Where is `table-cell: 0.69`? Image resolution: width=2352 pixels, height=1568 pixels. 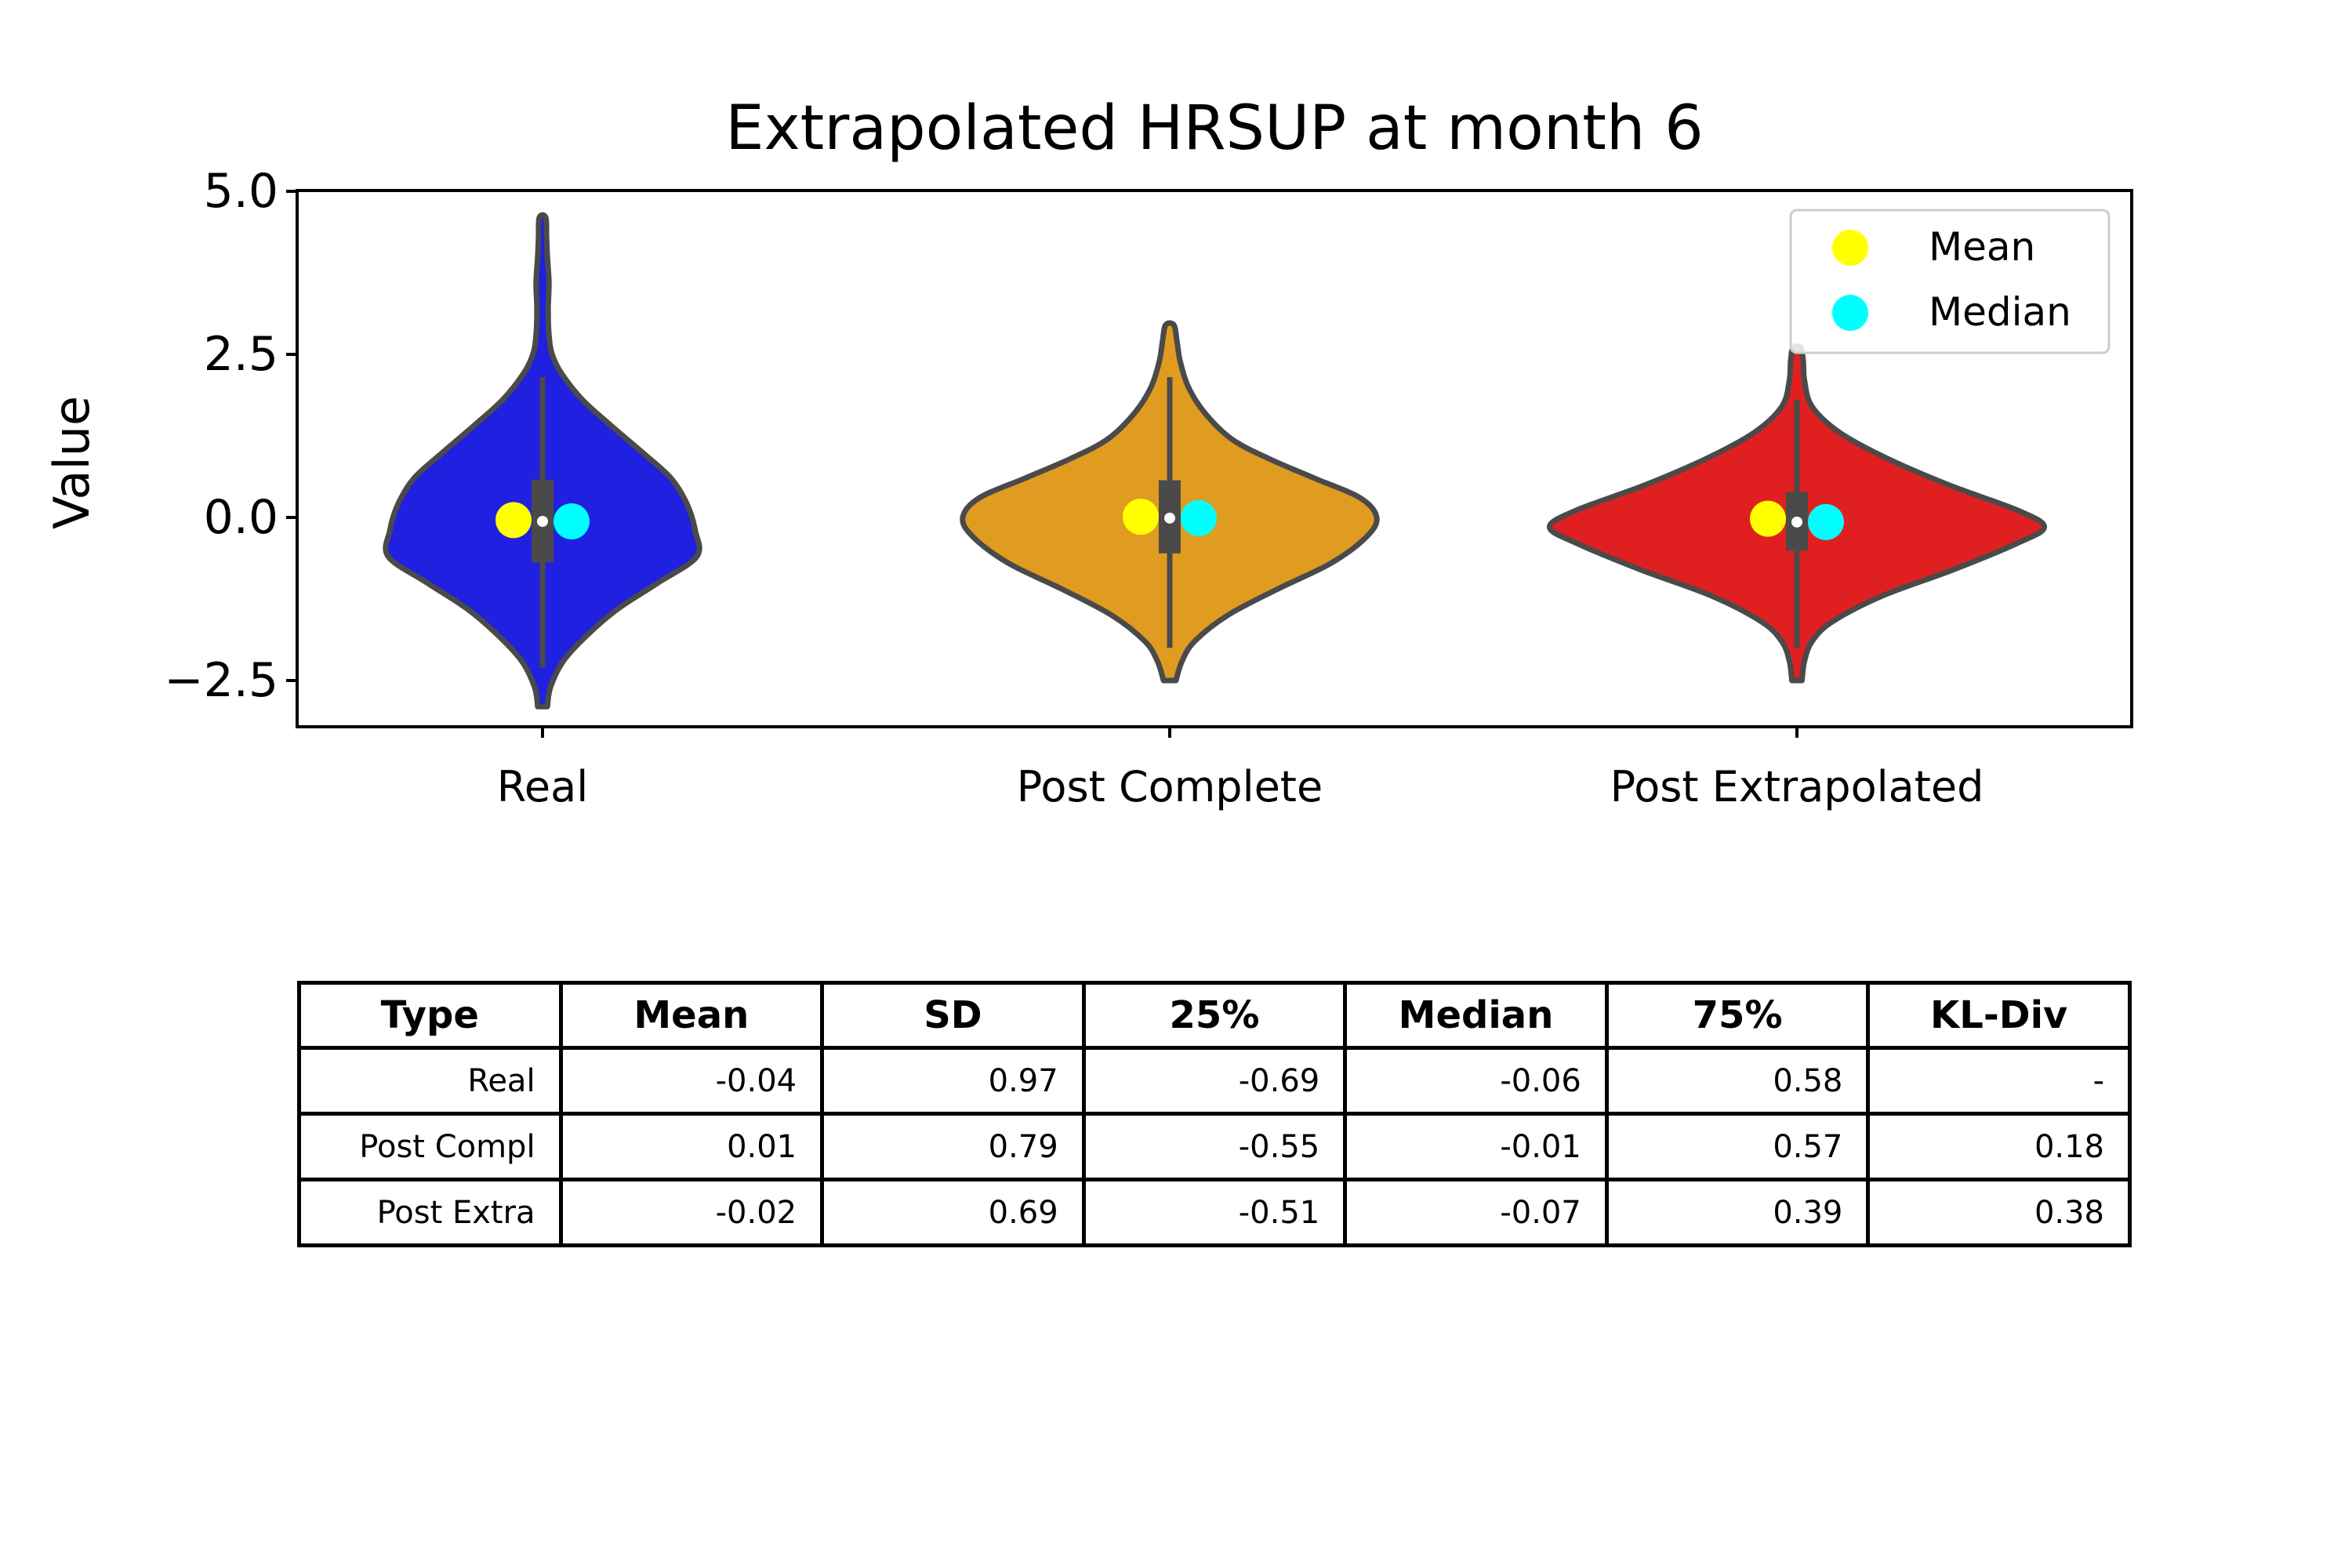 table-cell: 0.69 is located at coordinates (953, 1212).